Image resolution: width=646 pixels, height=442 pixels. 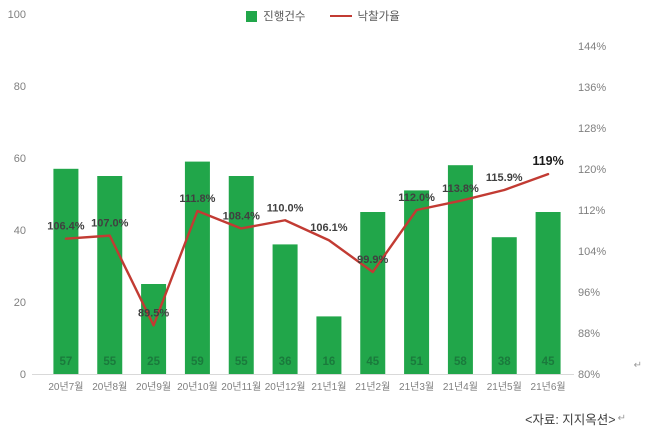 I want to click on line-point-label: 115.9%, so click(x=504, y=178).